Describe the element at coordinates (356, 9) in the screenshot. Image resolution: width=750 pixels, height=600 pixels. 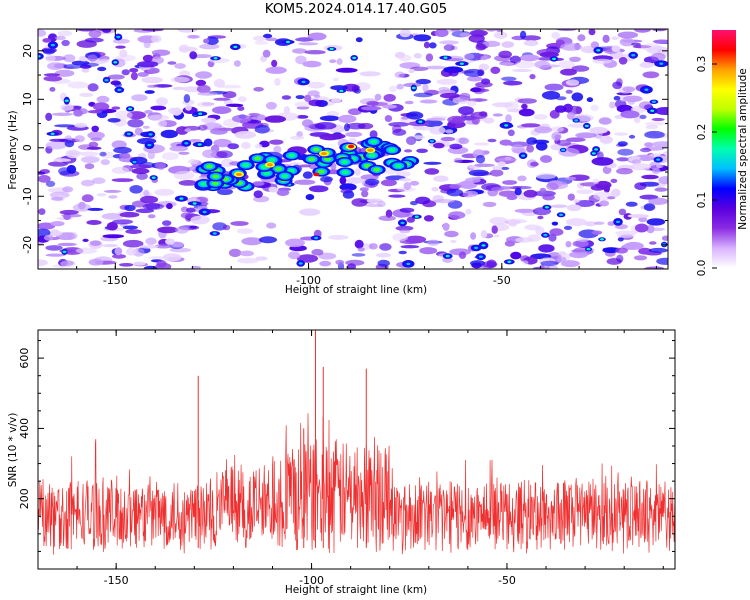
I see `chart-title: KOM5.2024.014.17.40.G05` at that location.